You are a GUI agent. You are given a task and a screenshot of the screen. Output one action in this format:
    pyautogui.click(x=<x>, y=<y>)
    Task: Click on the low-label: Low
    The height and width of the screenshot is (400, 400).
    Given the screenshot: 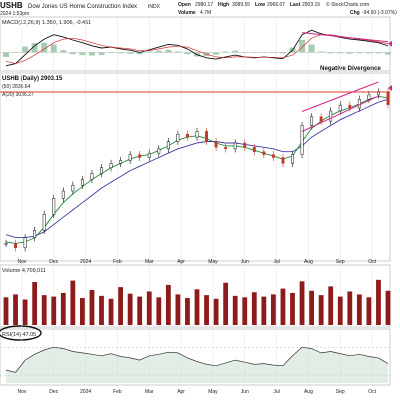 What is the action you would take?
    pyautogui.click(x=260, y=5)
    